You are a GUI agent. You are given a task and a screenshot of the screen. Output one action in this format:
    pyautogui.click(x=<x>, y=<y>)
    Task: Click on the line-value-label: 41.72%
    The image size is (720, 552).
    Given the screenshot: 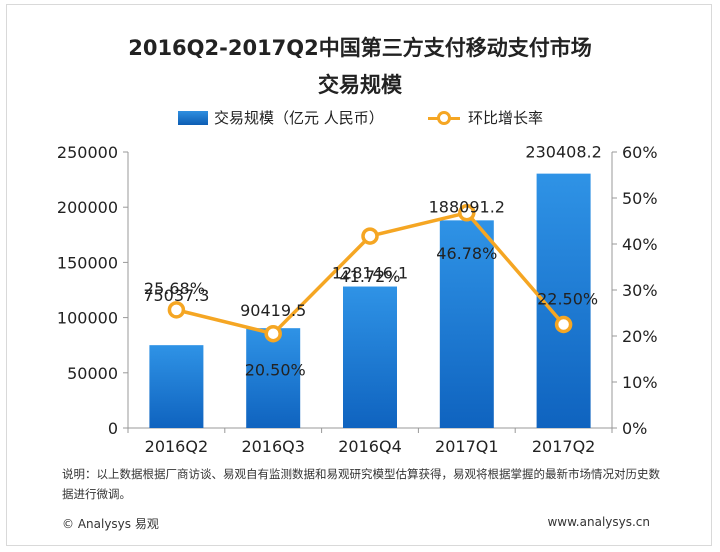 What is the action you would take?
    pyautogui.click(x=369, y=276)
    